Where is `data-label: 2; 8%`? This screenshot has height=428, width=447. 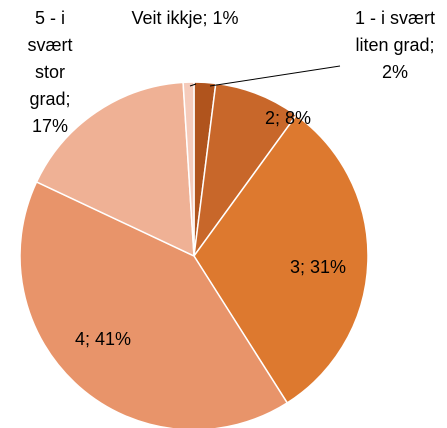 data-label: 2; 8% is located at coordinates (288, 118).